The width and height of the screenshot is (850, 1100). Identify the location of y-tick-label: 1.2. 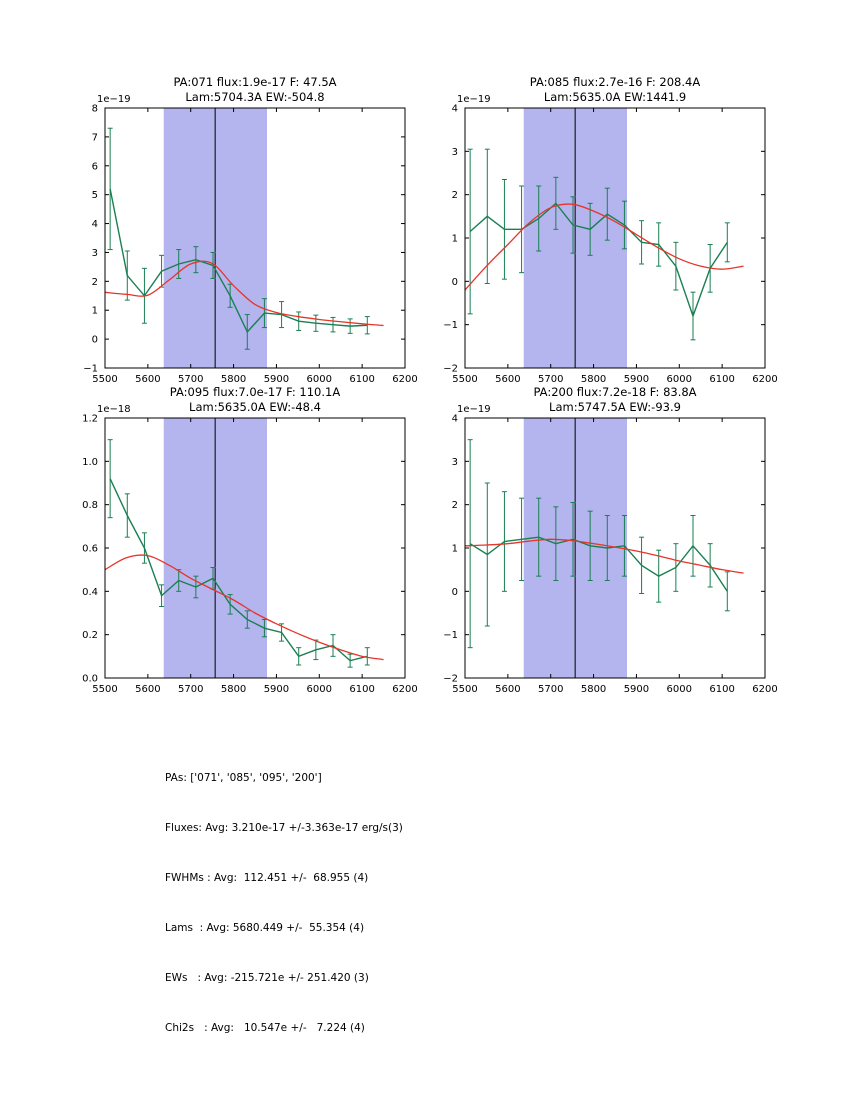
(90, 419).